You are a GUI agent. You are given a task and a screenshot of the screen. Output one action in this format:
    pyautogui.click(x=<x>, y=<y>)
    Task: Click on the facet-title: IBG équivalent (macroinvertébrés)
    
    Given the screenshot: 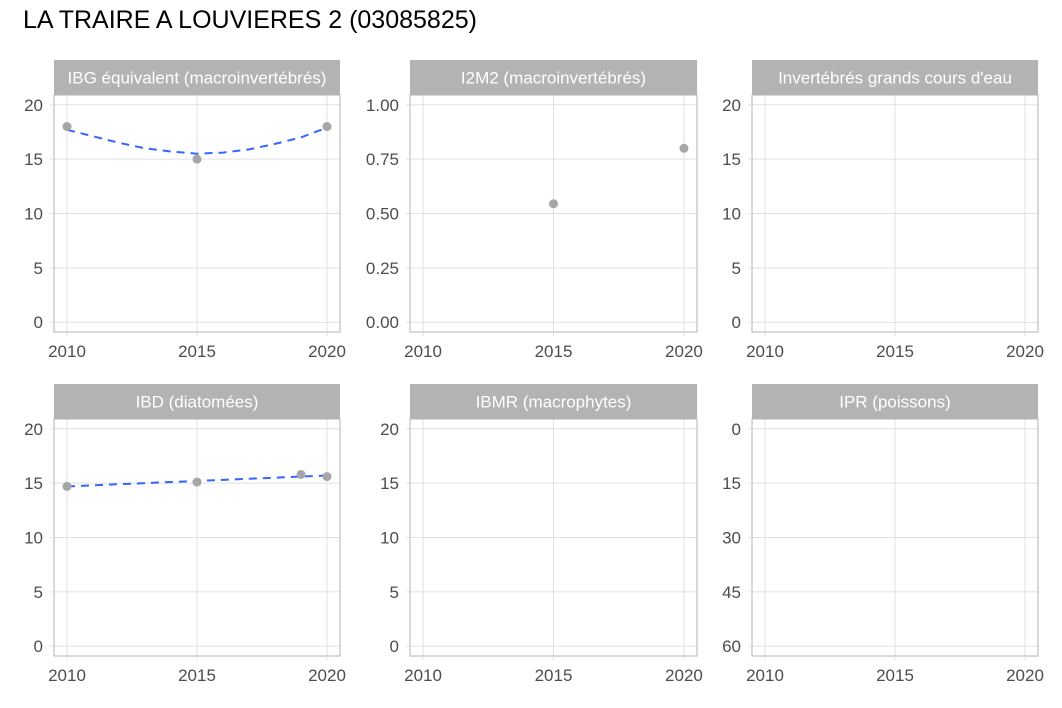 What is the action you would take?
    pyautogui.click(x=197, y=78)
    